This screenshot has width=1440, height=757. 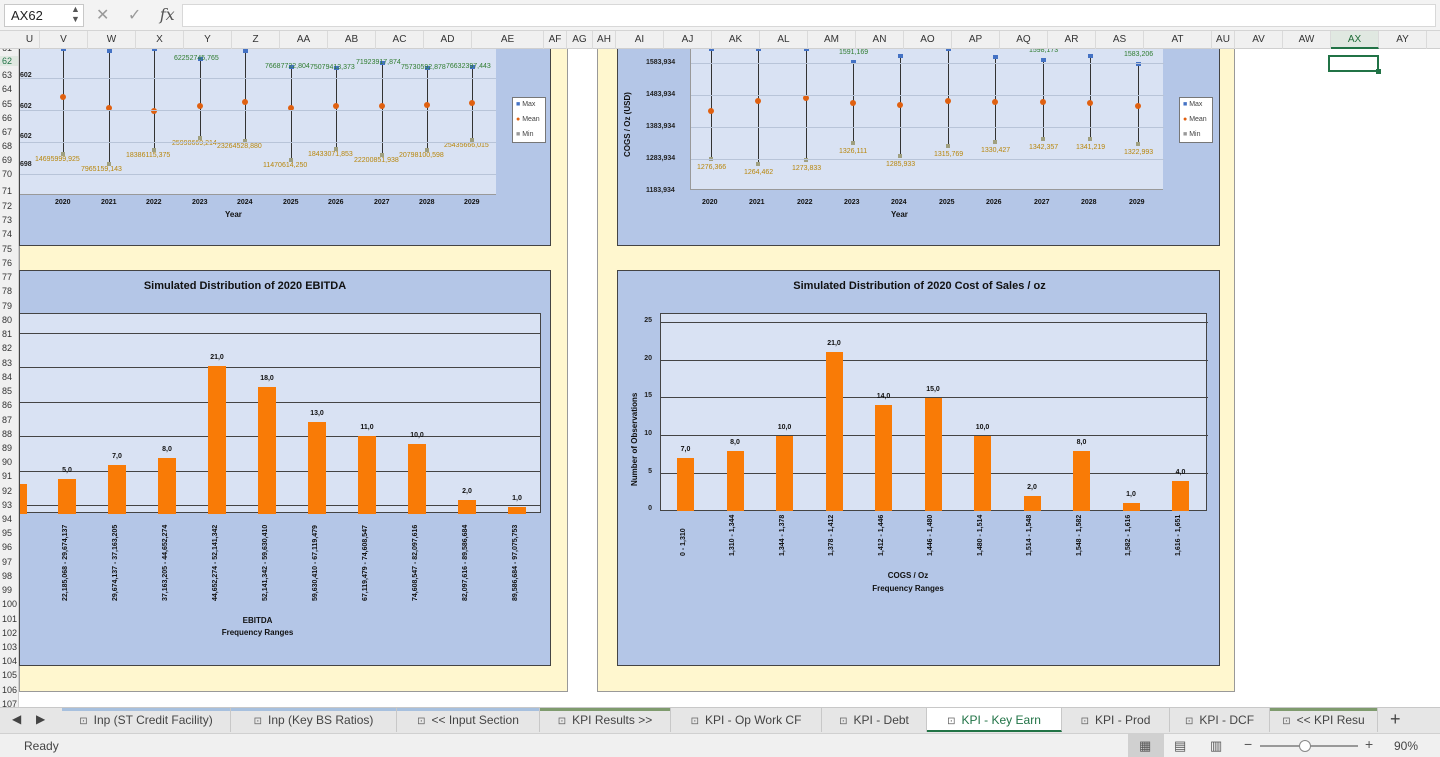 What do you see at coordinates (7, 291) in the screenshot?
I see `row-header: 78` at bounding box center [7, 291].